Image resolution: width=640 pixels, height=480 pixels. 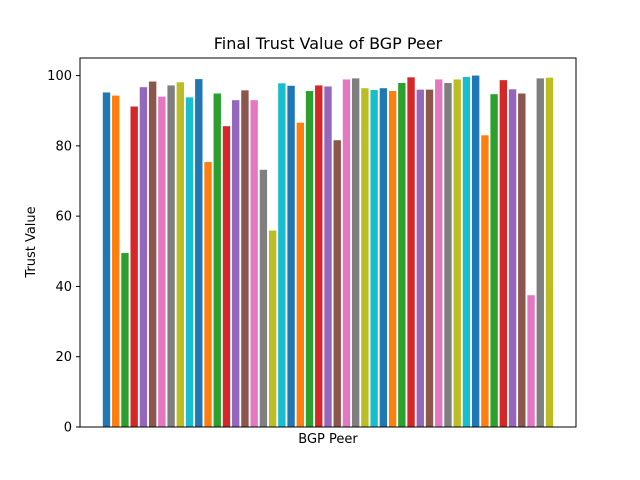 I want to click on y-axis-label: Trust Value, so click(x=31, y=242).